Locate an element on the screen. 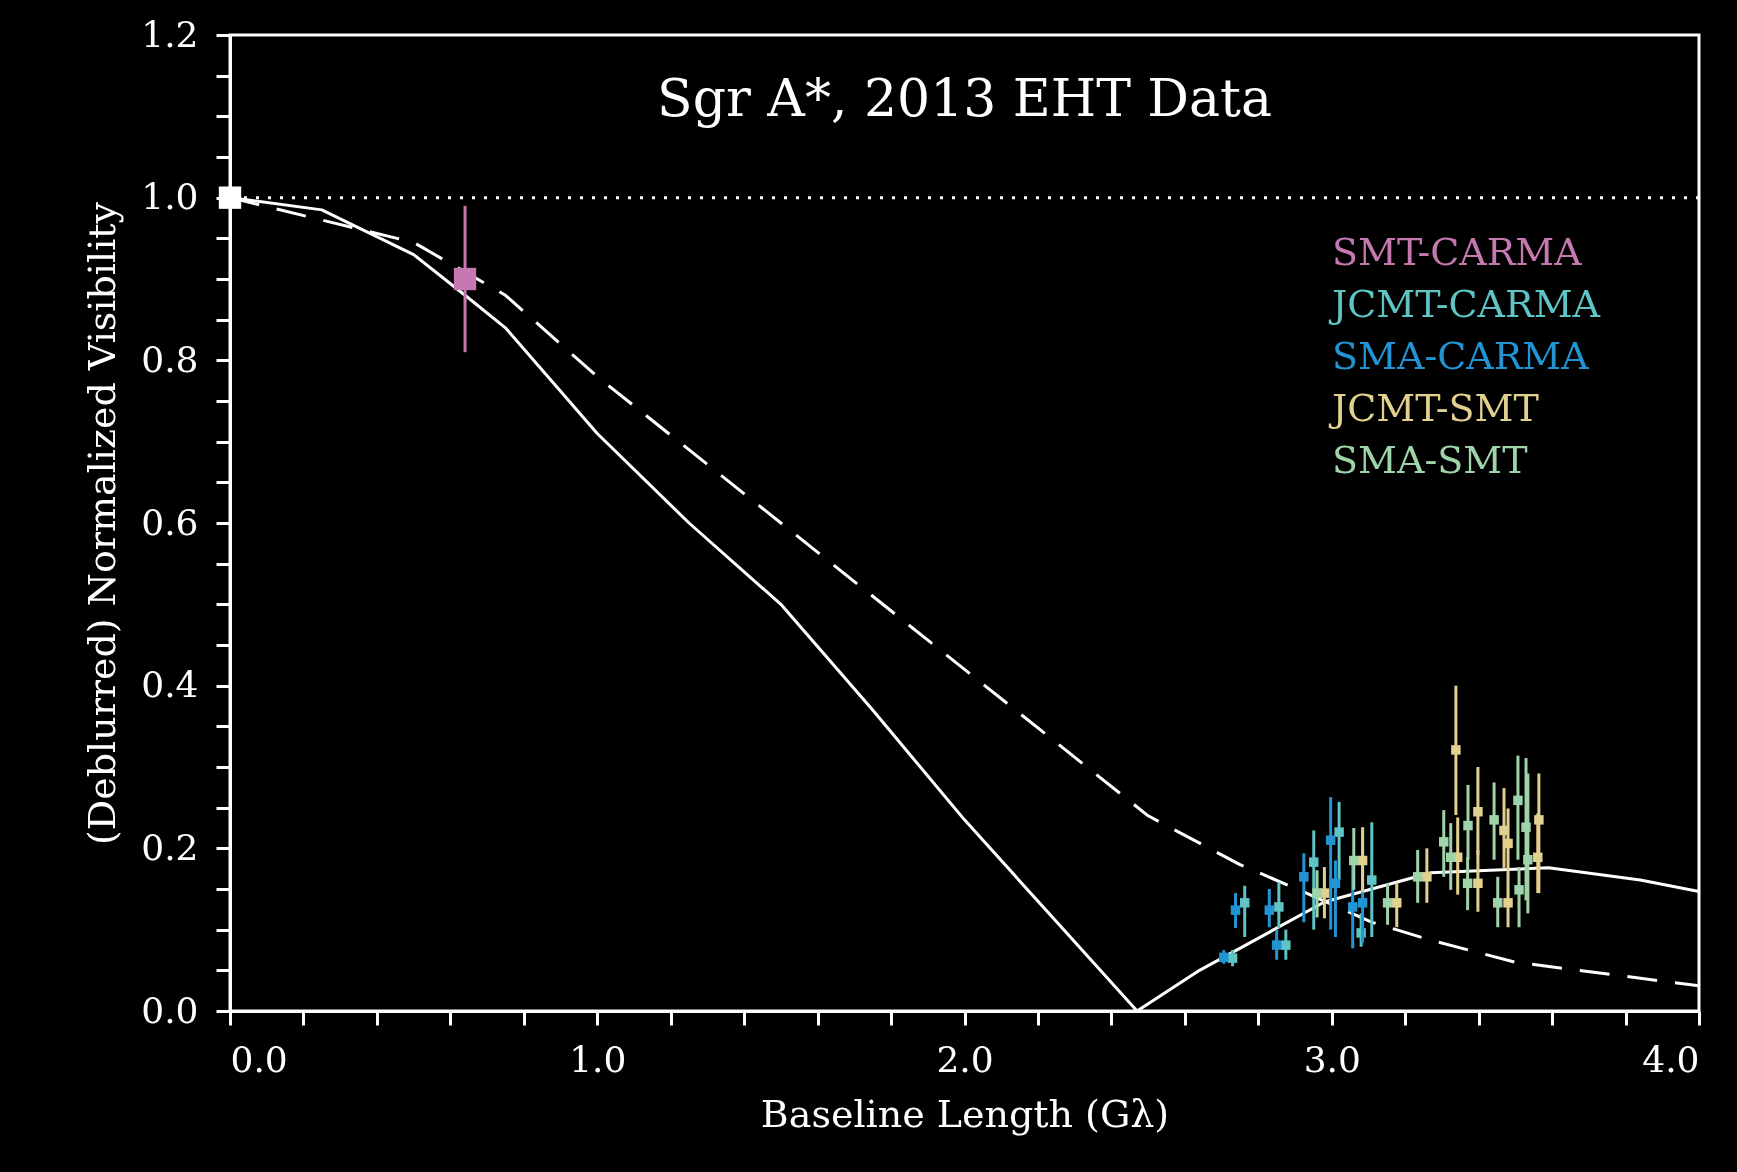  text: JCMT-SMT is located at coordinates (1433, 408).